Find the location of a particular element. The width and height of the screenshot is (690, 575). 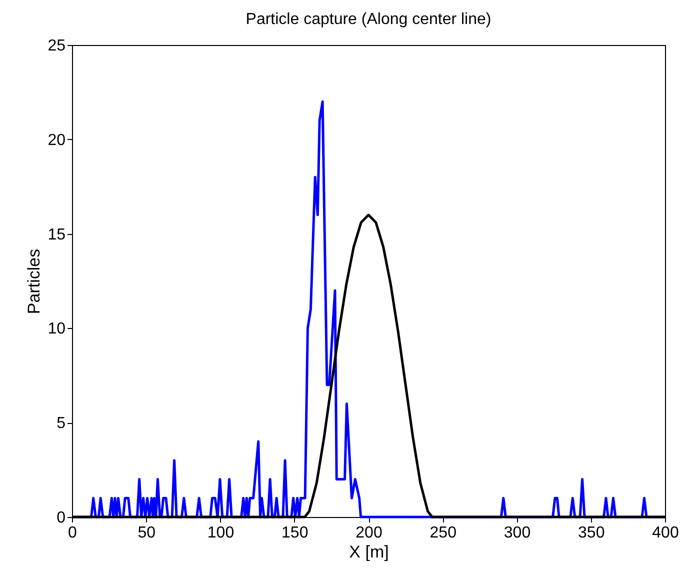

y-tick-label: 10 is located at coordinates (57, 329).